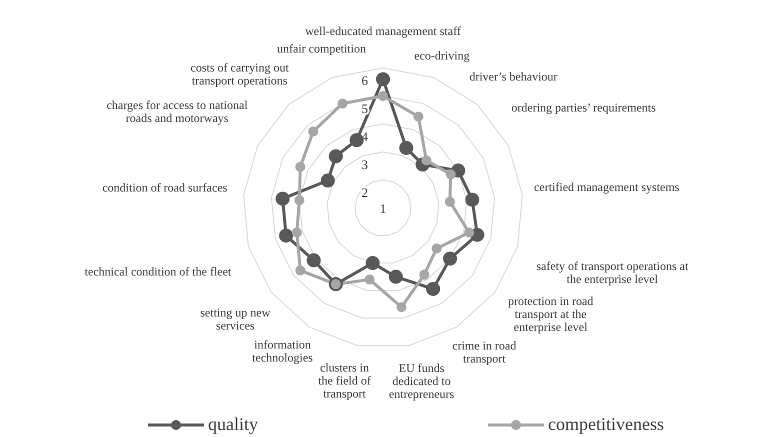 The image size is (771, 437). What do you see at coordinates (158, 271) in the screenshot?
I see `spoke-label: technical condition of the fleet` at bounding box center [158, 271].